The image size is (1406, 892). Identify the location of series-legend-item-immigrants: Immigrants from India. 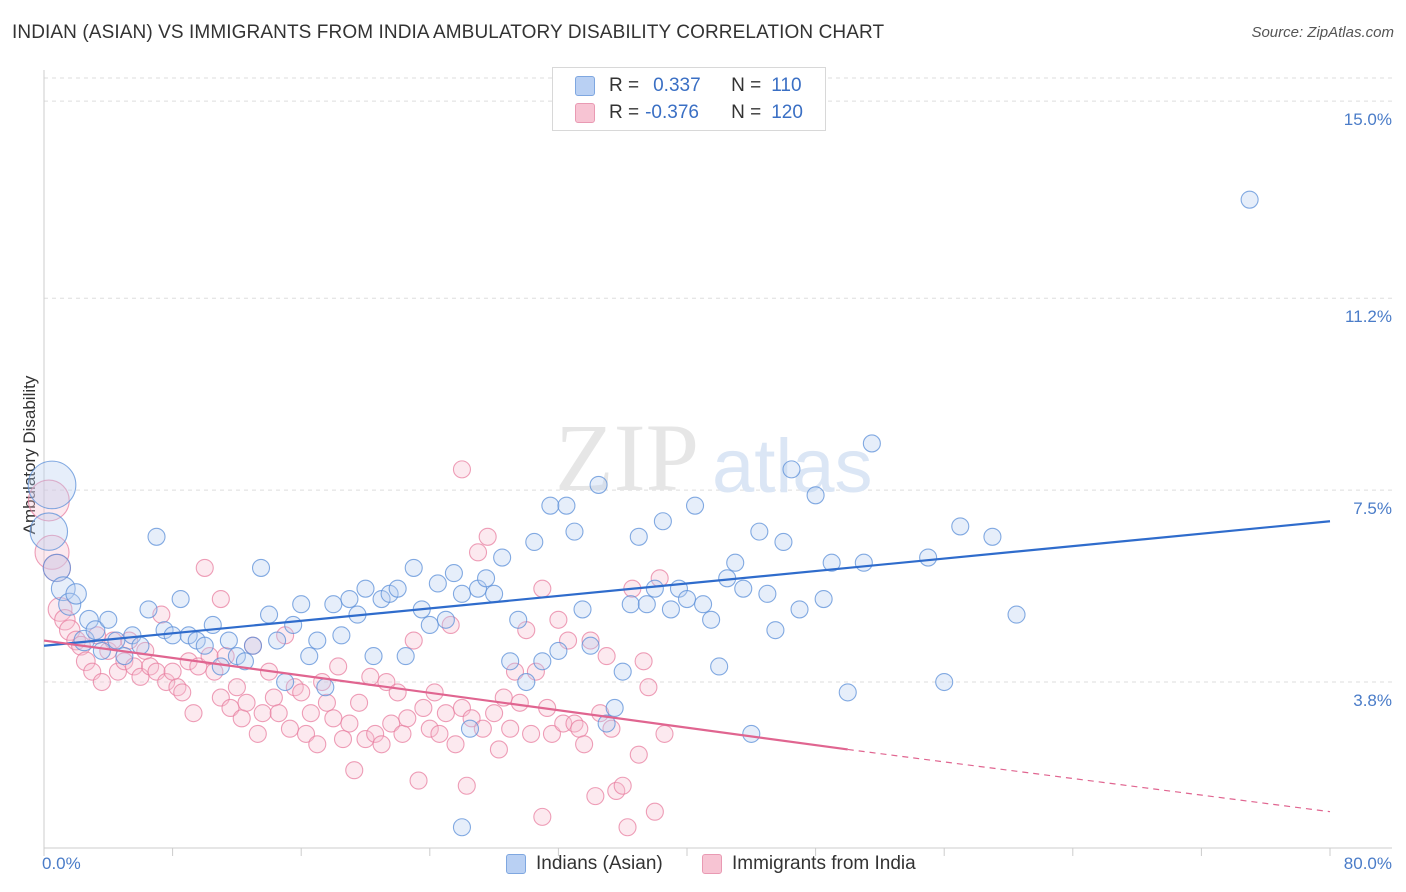
(809, 864).